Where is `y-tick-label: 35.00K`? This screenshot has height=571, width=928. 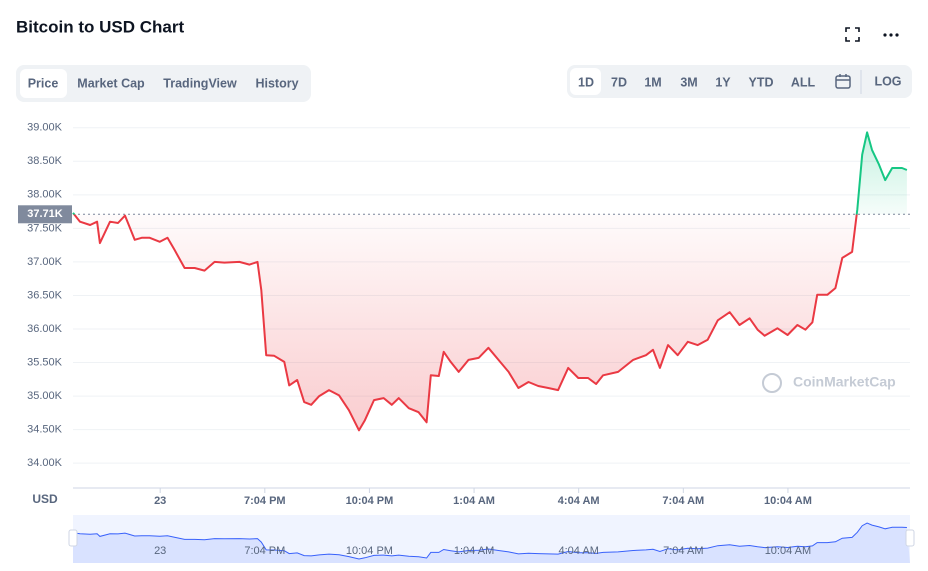
y-tick-label: 35.00K is located at coordinates (45, 396).